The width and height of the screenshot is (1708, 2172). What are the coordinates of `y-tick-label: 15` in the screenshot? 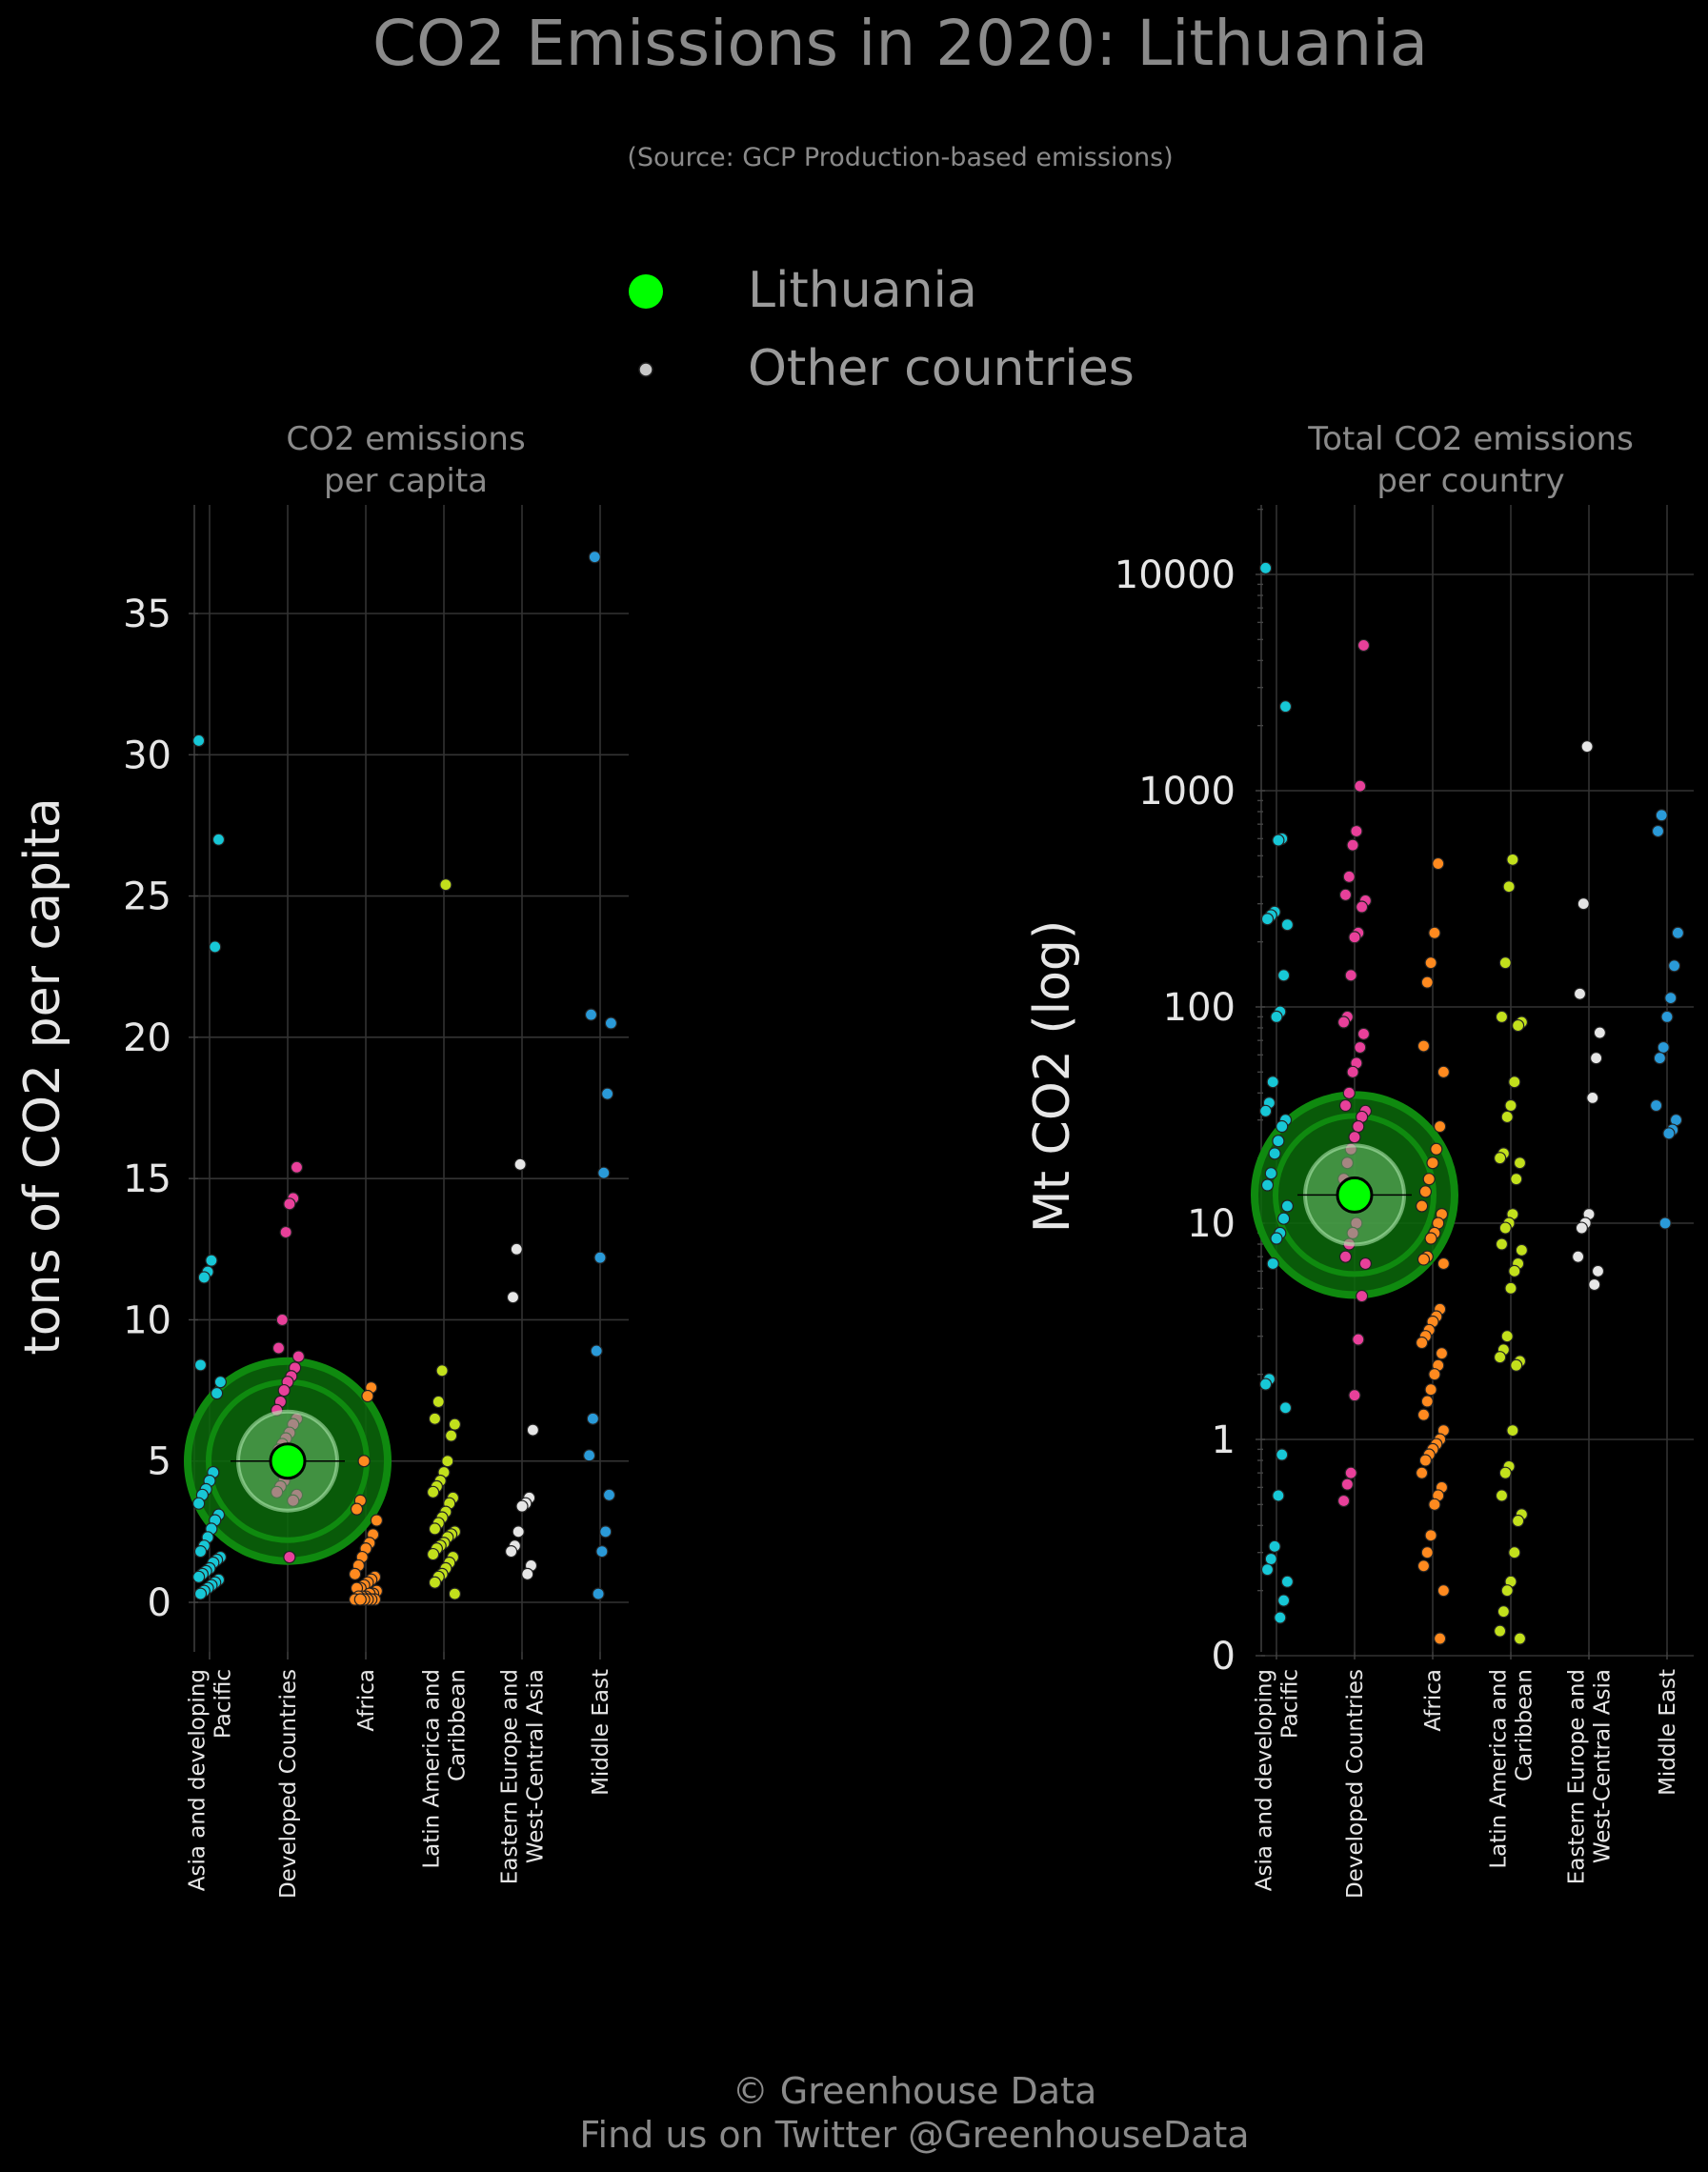 It's located at (147, 1179).